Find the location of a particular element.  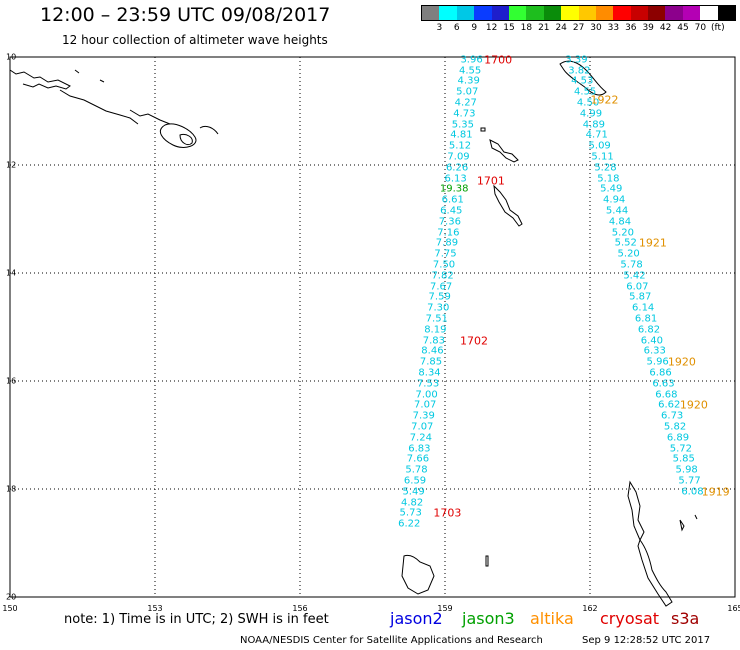

marshall-islands-west is located at coordinates (114, 108).